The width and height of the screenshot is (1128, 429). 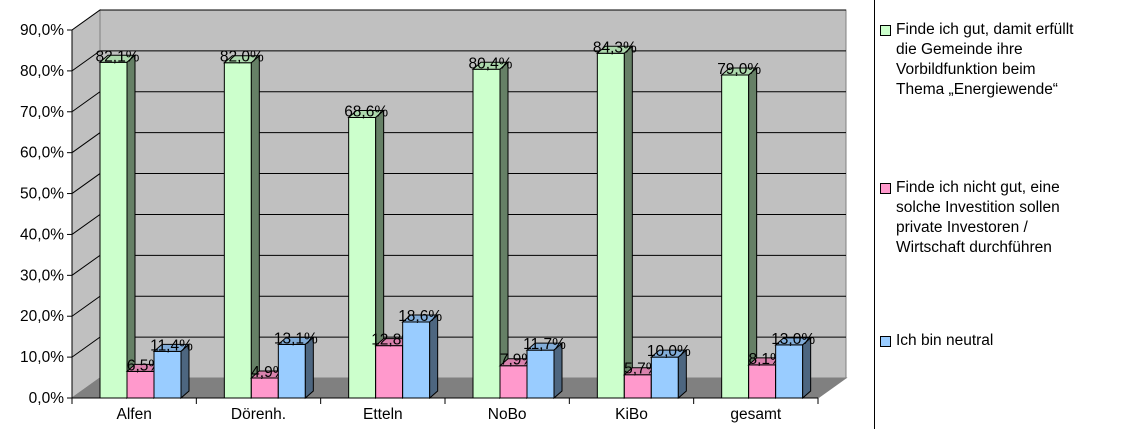 I want to click on x-tick-label: NoBo, so click(x=507, y=414).